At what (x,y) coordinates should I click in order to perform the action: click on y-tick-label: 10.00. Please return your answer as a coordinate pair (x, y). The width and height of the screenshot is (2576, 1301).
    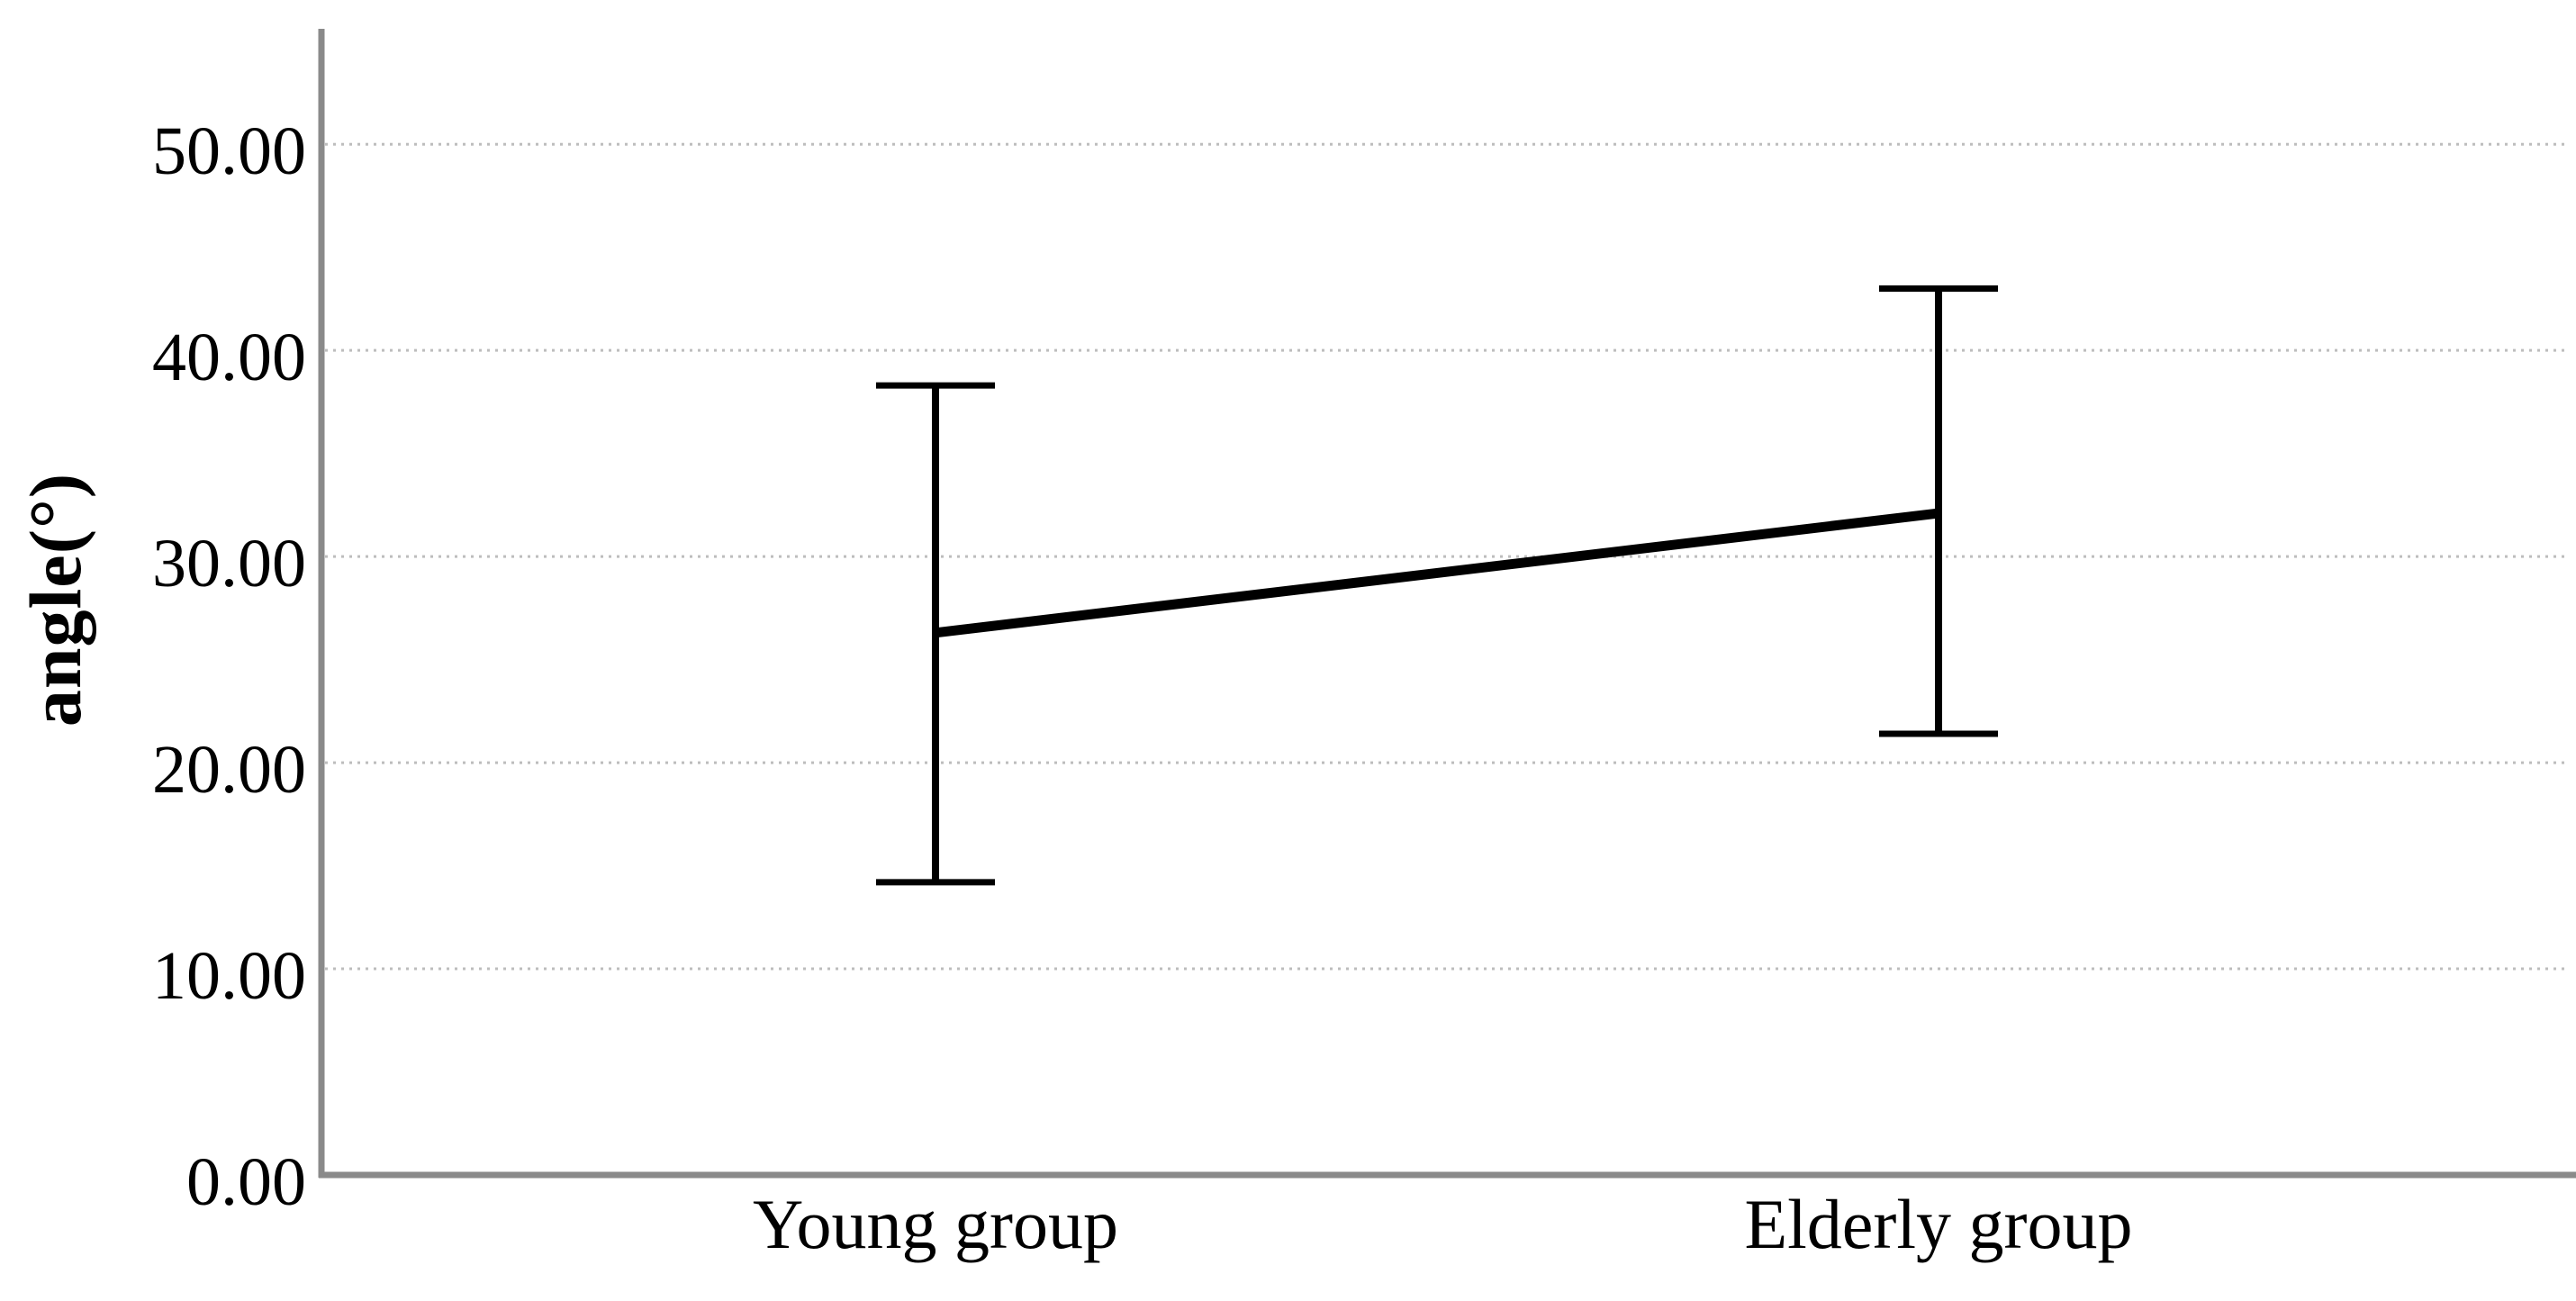
    Looking at the image, I should click on (229, 977).